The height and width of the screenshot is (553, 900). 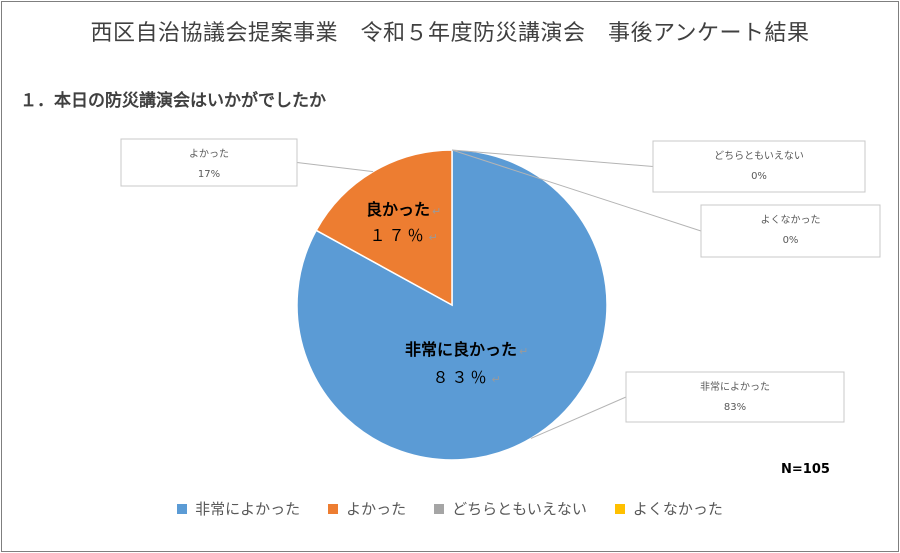 I want to click on slice-inside-label: 良かった, so click(x=398, y=209).